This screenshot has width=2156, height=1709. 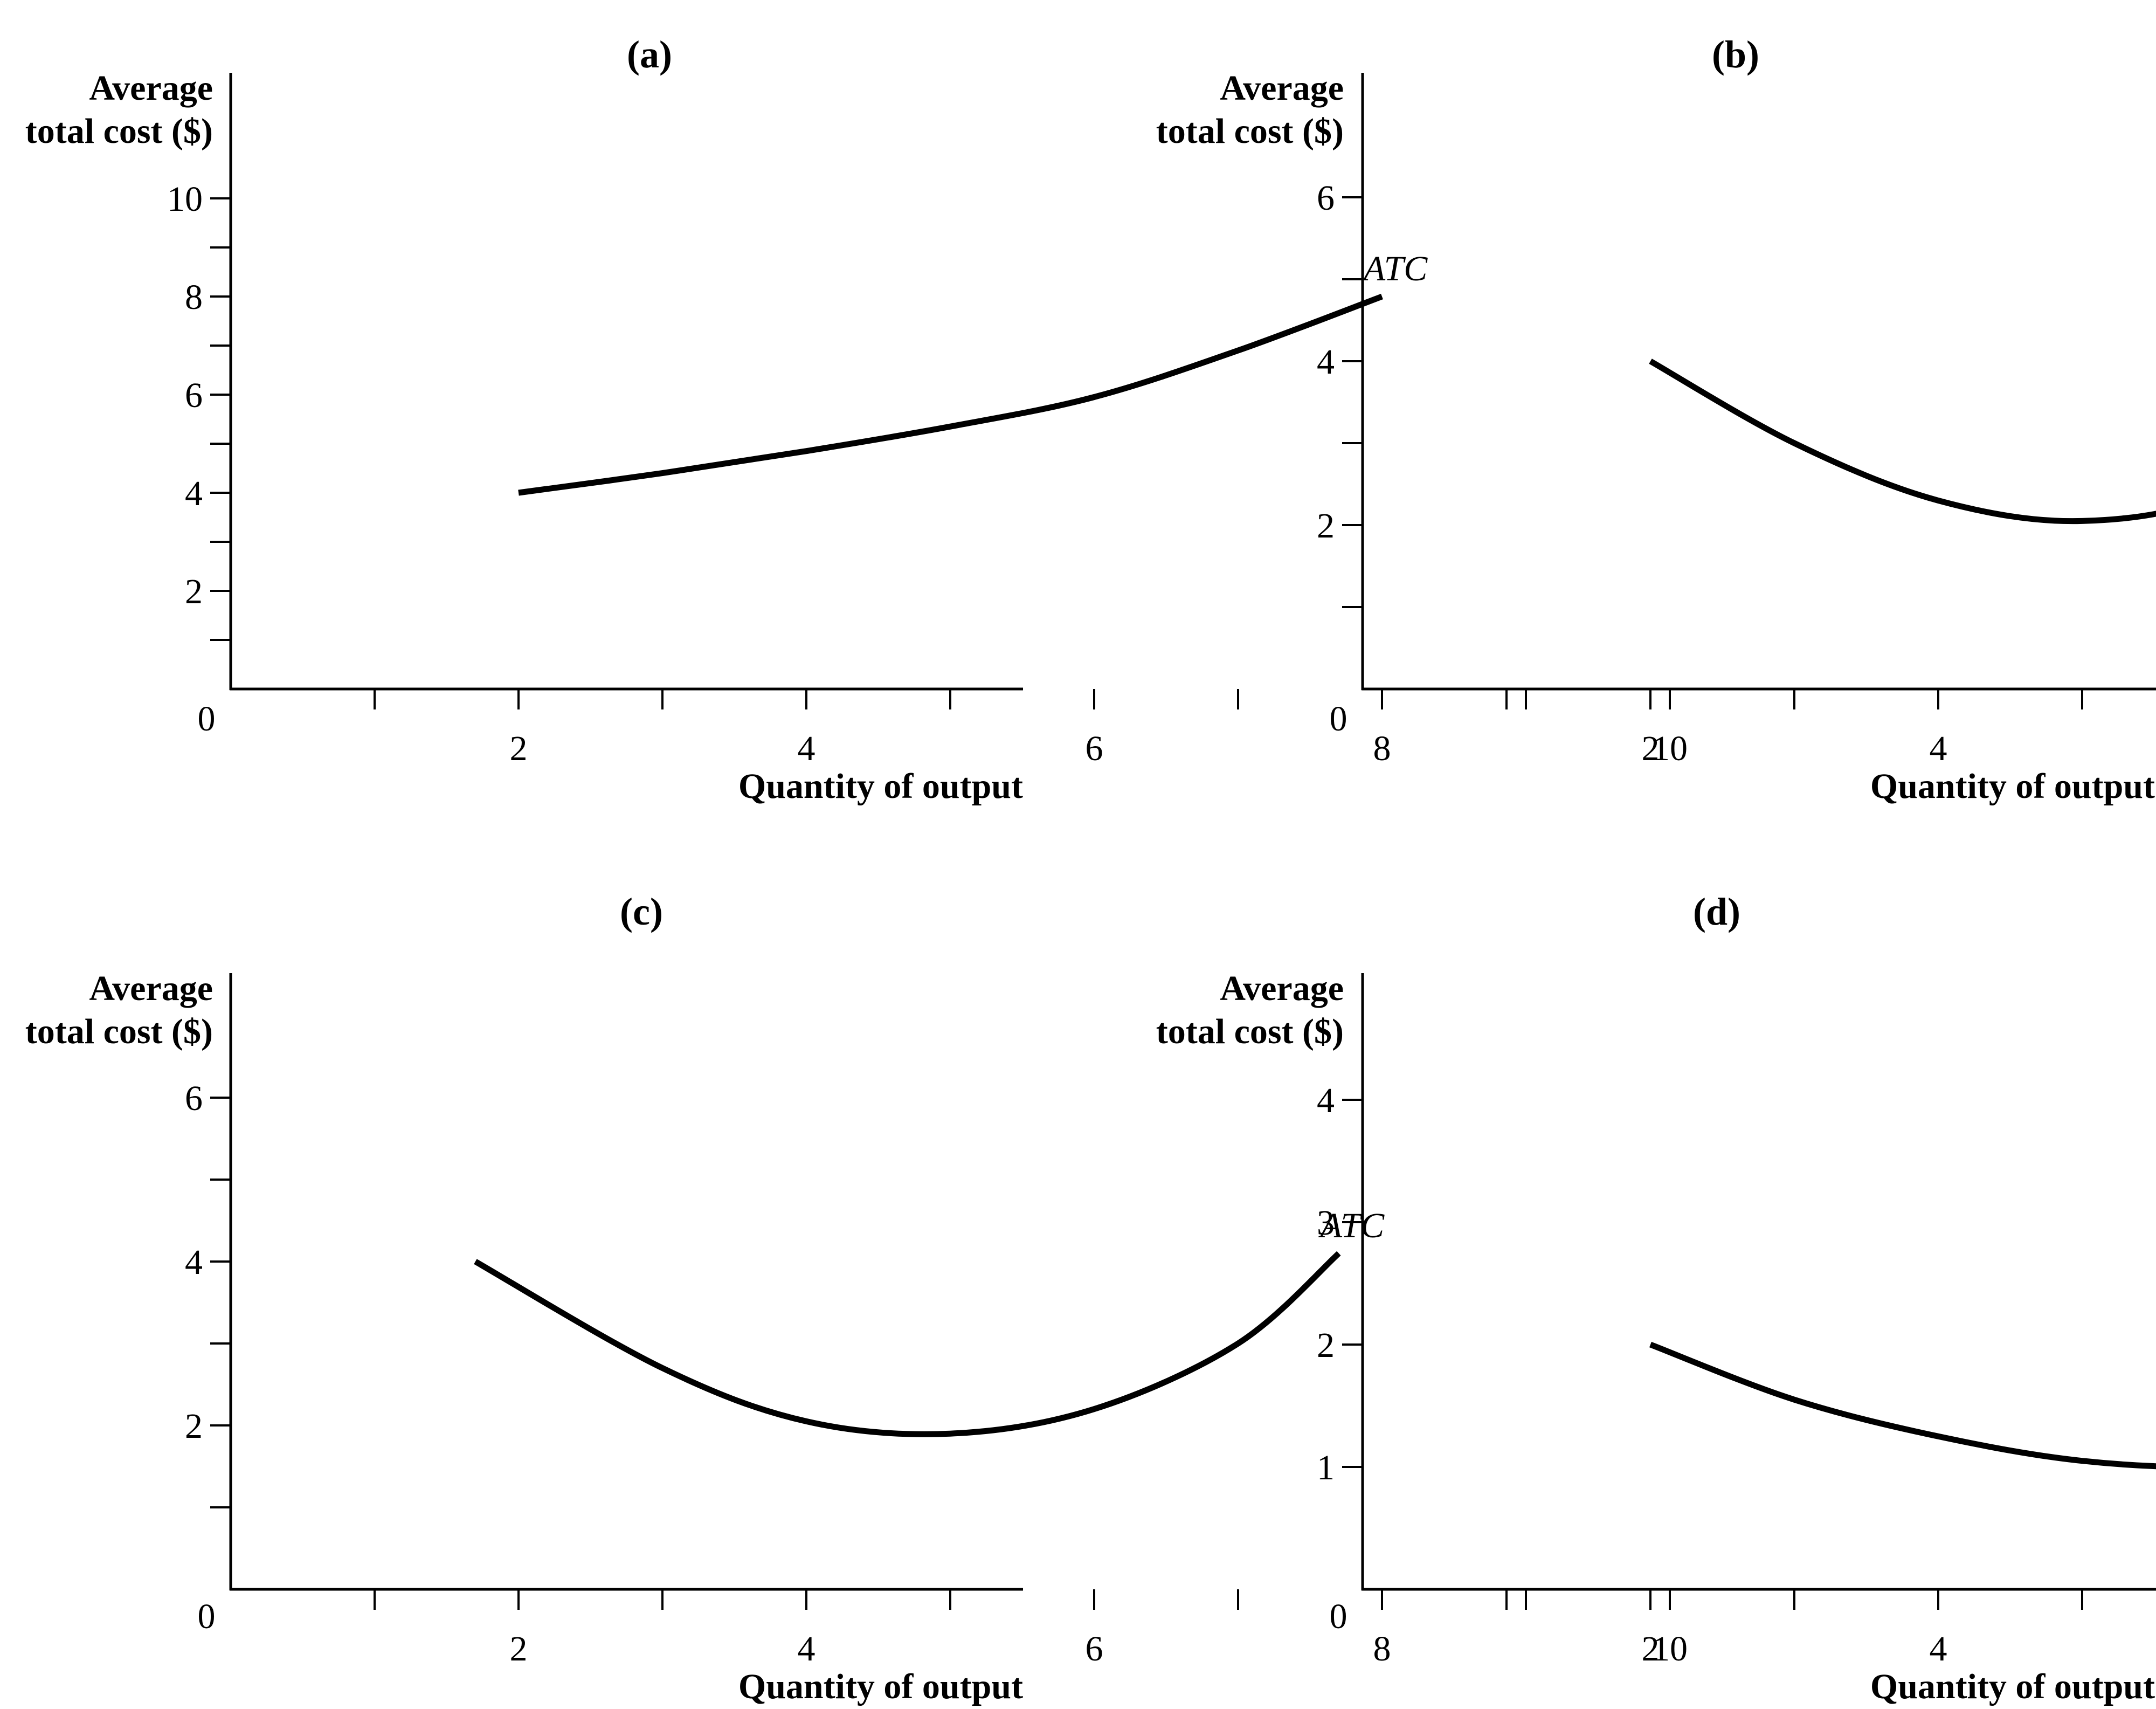 What do you see at coordinates (1717, 911) in the screenshot?
I see `panel-title: (d)` at bounding box center [1717, 911].